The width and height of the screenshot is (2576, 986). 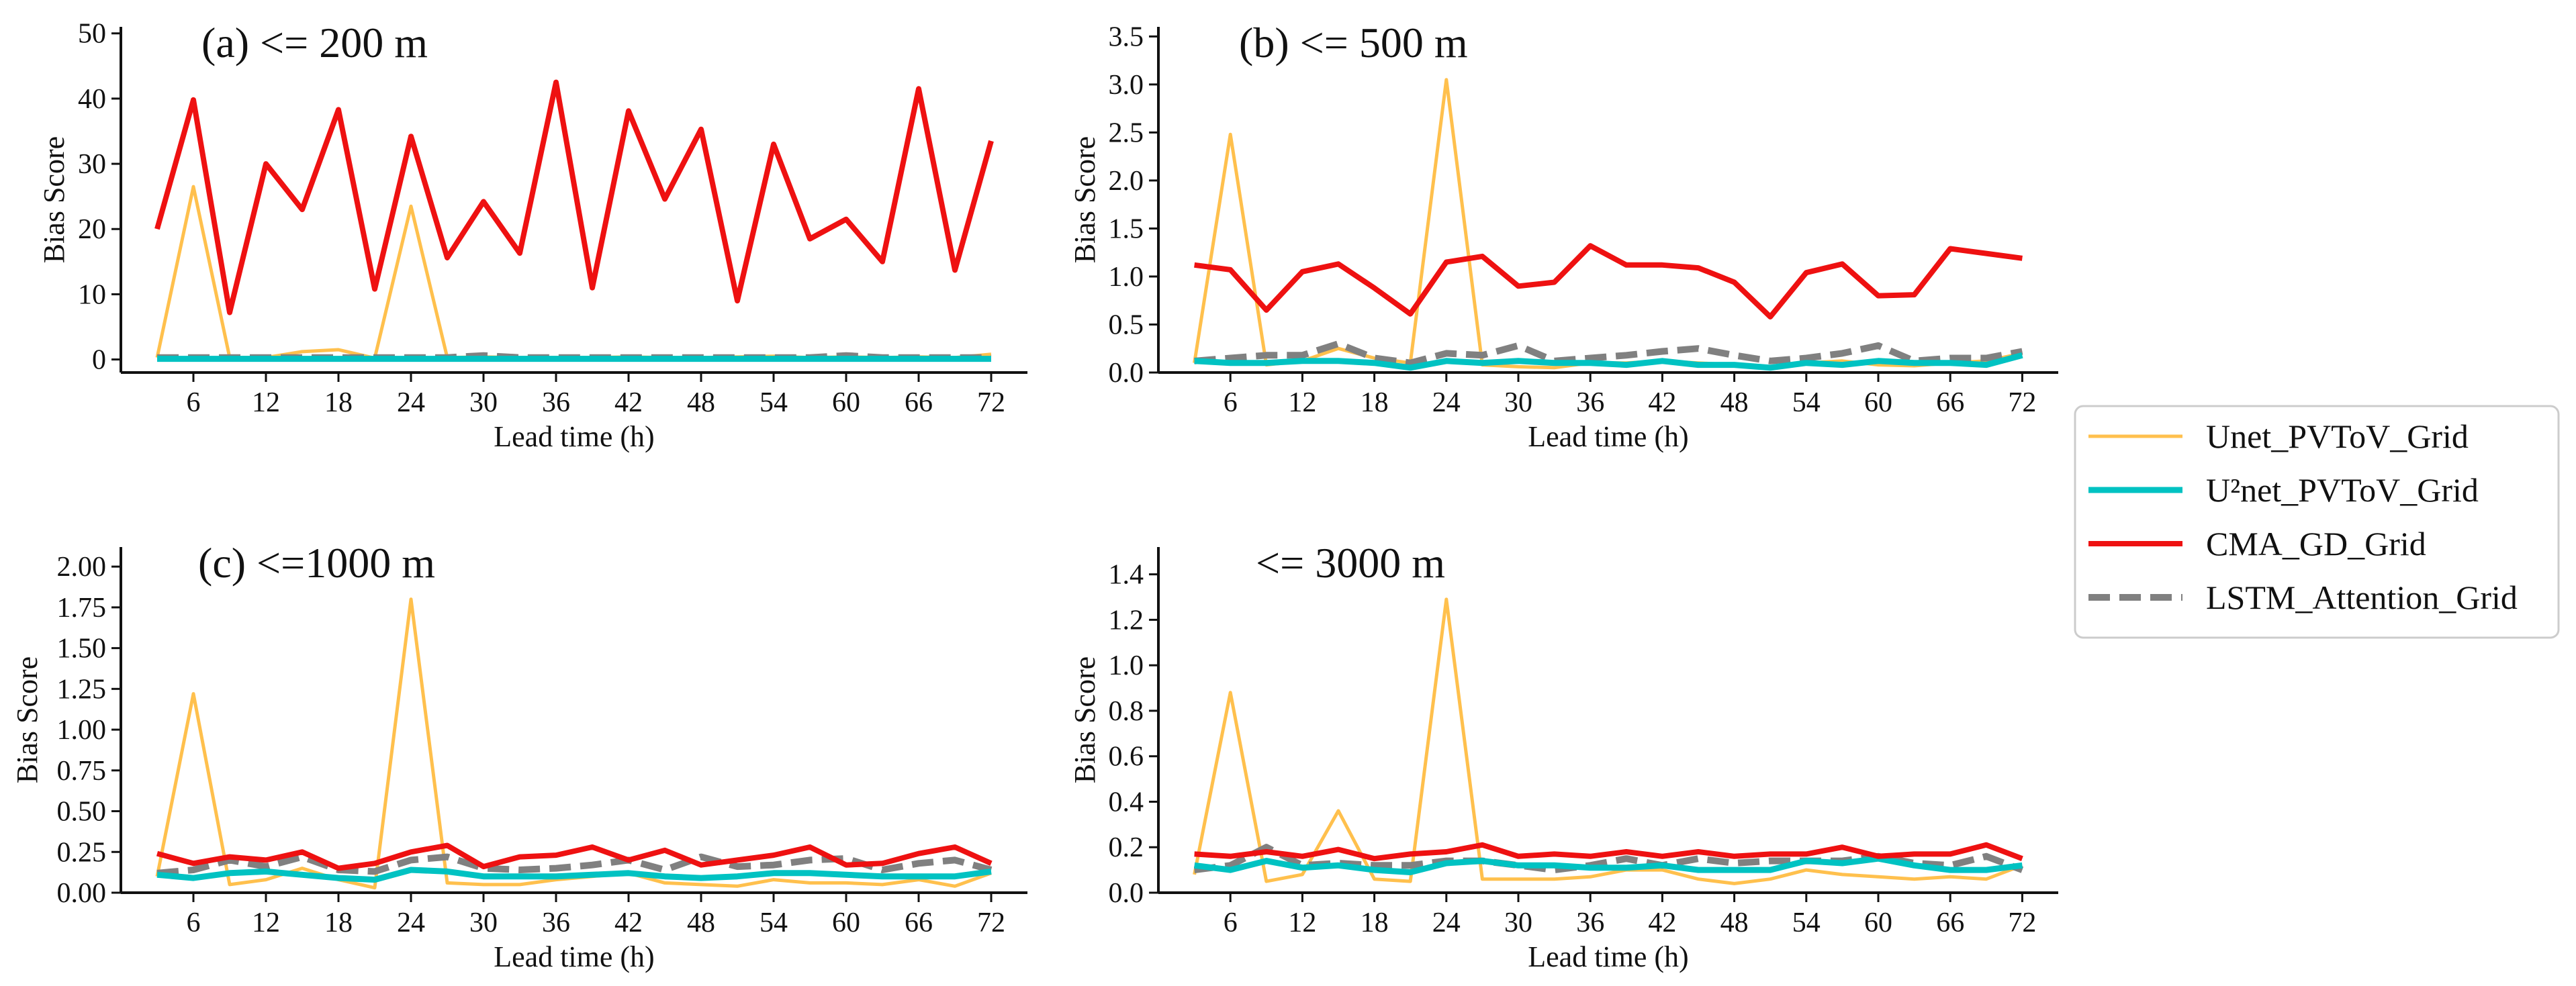 What do you see at coordinates (316, 563) in the screenshot?
I see `panel-title: (c) <=1000 m` at bounding box center [316, 563].